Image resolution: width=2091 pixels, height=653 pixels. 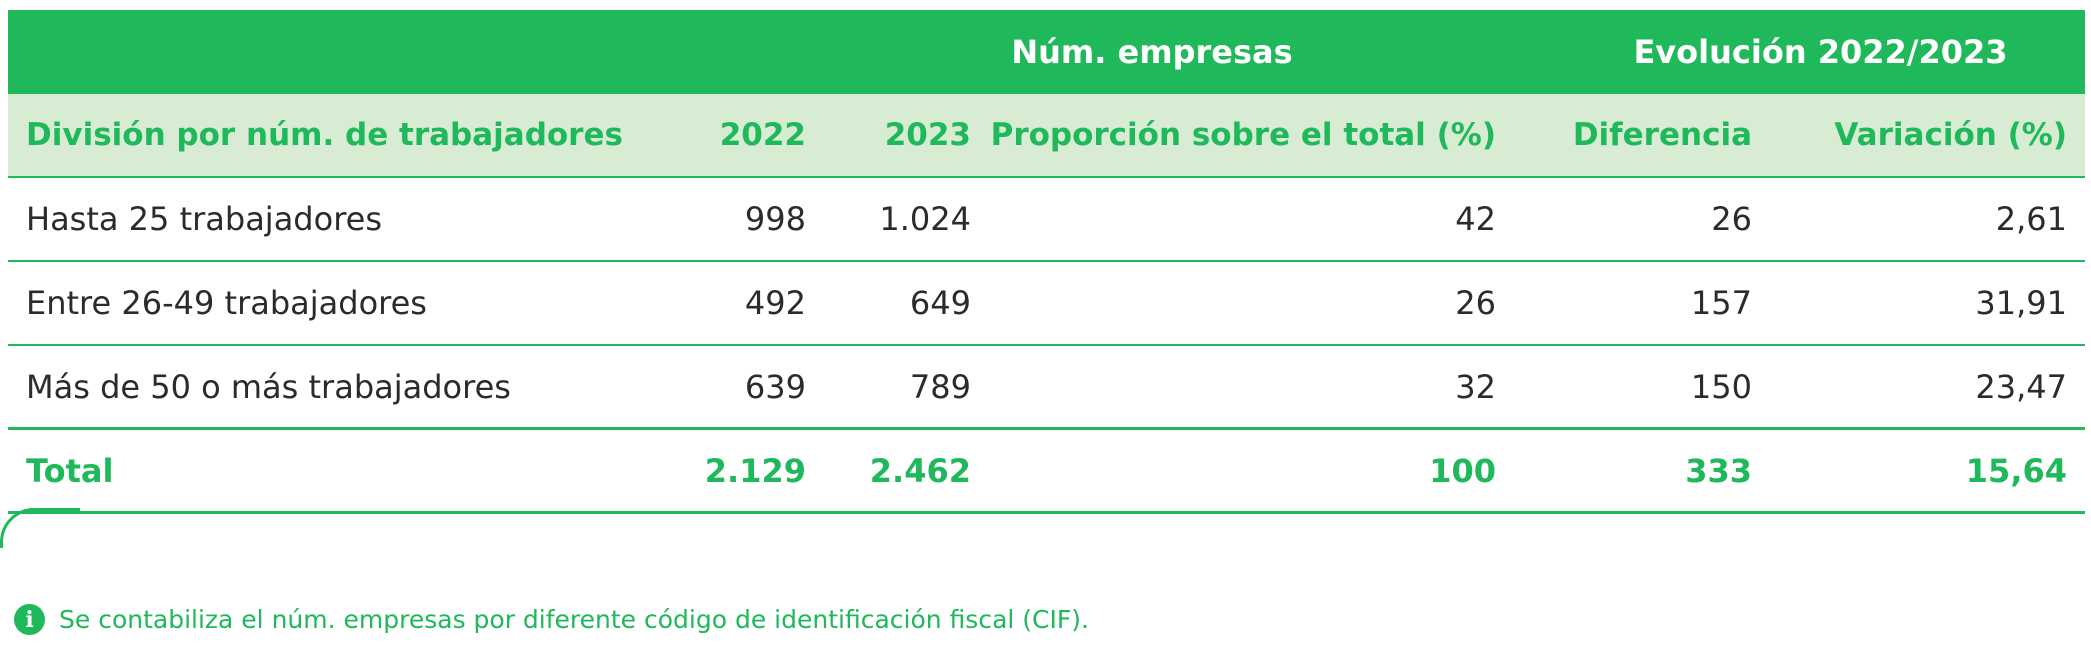 What do you see at coordinates (1243, 135) in the screenshot?
I see `col-header-proporcion: Proporción sobre el total (%)` at bounding box center [1243, 135].